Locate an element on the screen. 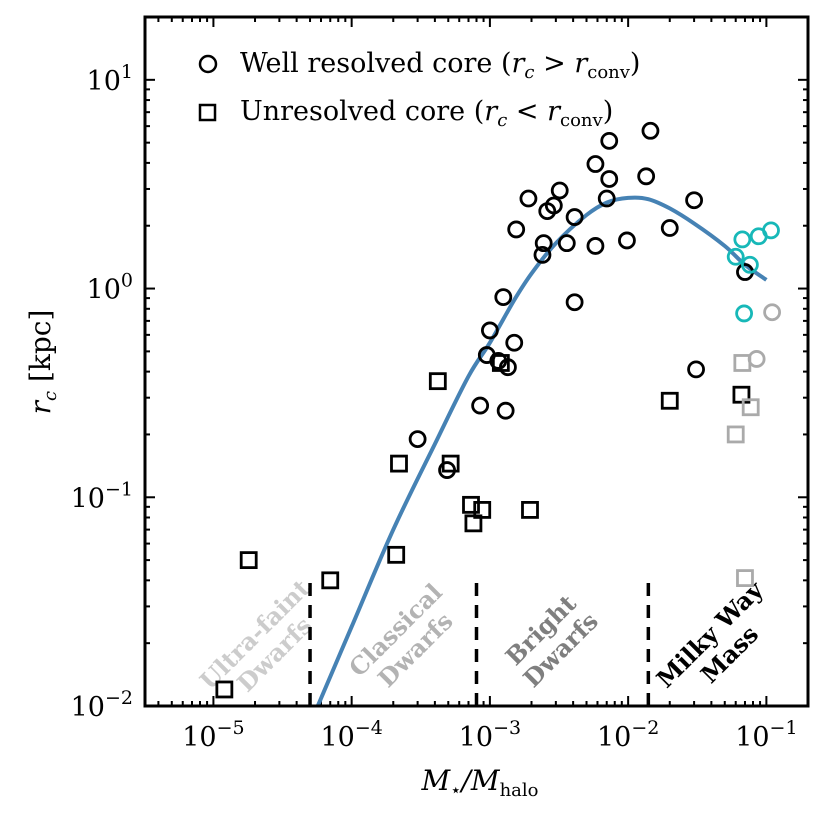  y-axis-title: rc [kpc] is located at coordinates (42, 362).